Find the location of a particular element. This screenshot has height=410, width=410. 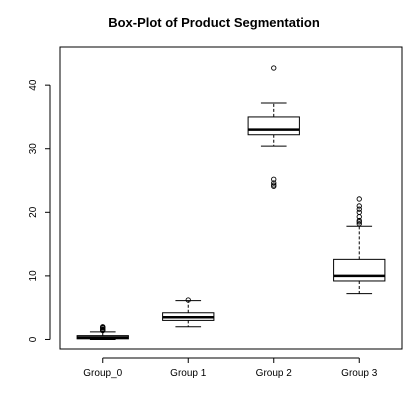

x-axis: Group_0 Group 1 Group 2 Group 3 is located at coordinates (230, 368).